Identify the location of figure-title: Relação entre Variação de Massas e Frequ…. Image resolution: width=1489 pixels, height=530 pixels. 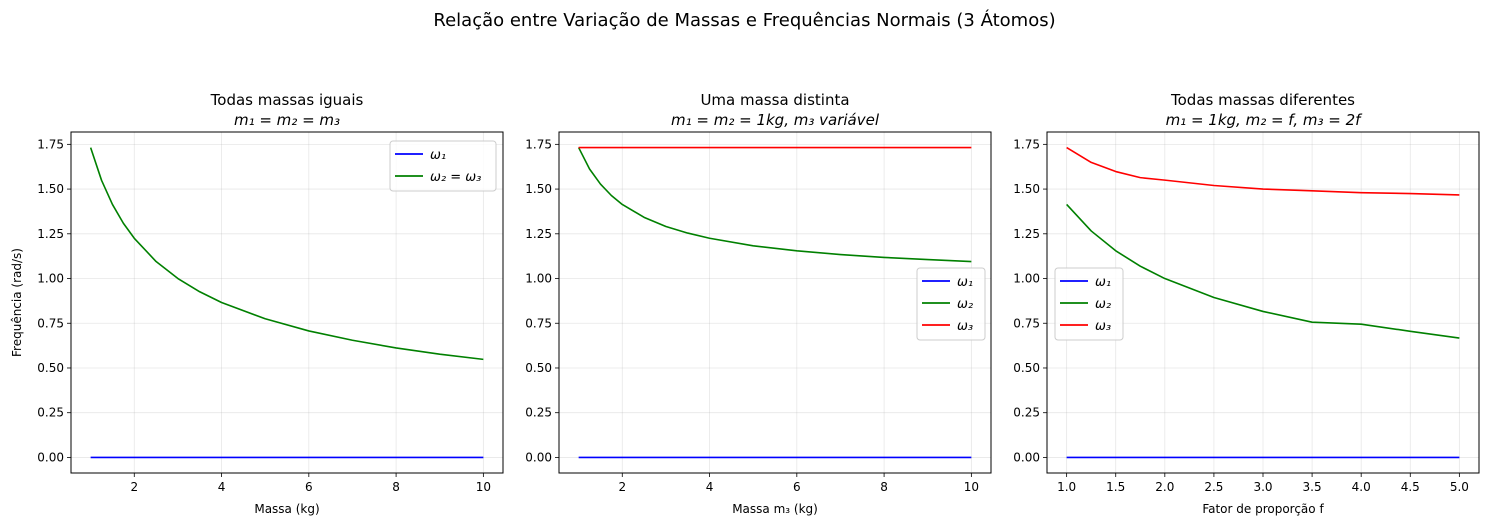
(744, 20).